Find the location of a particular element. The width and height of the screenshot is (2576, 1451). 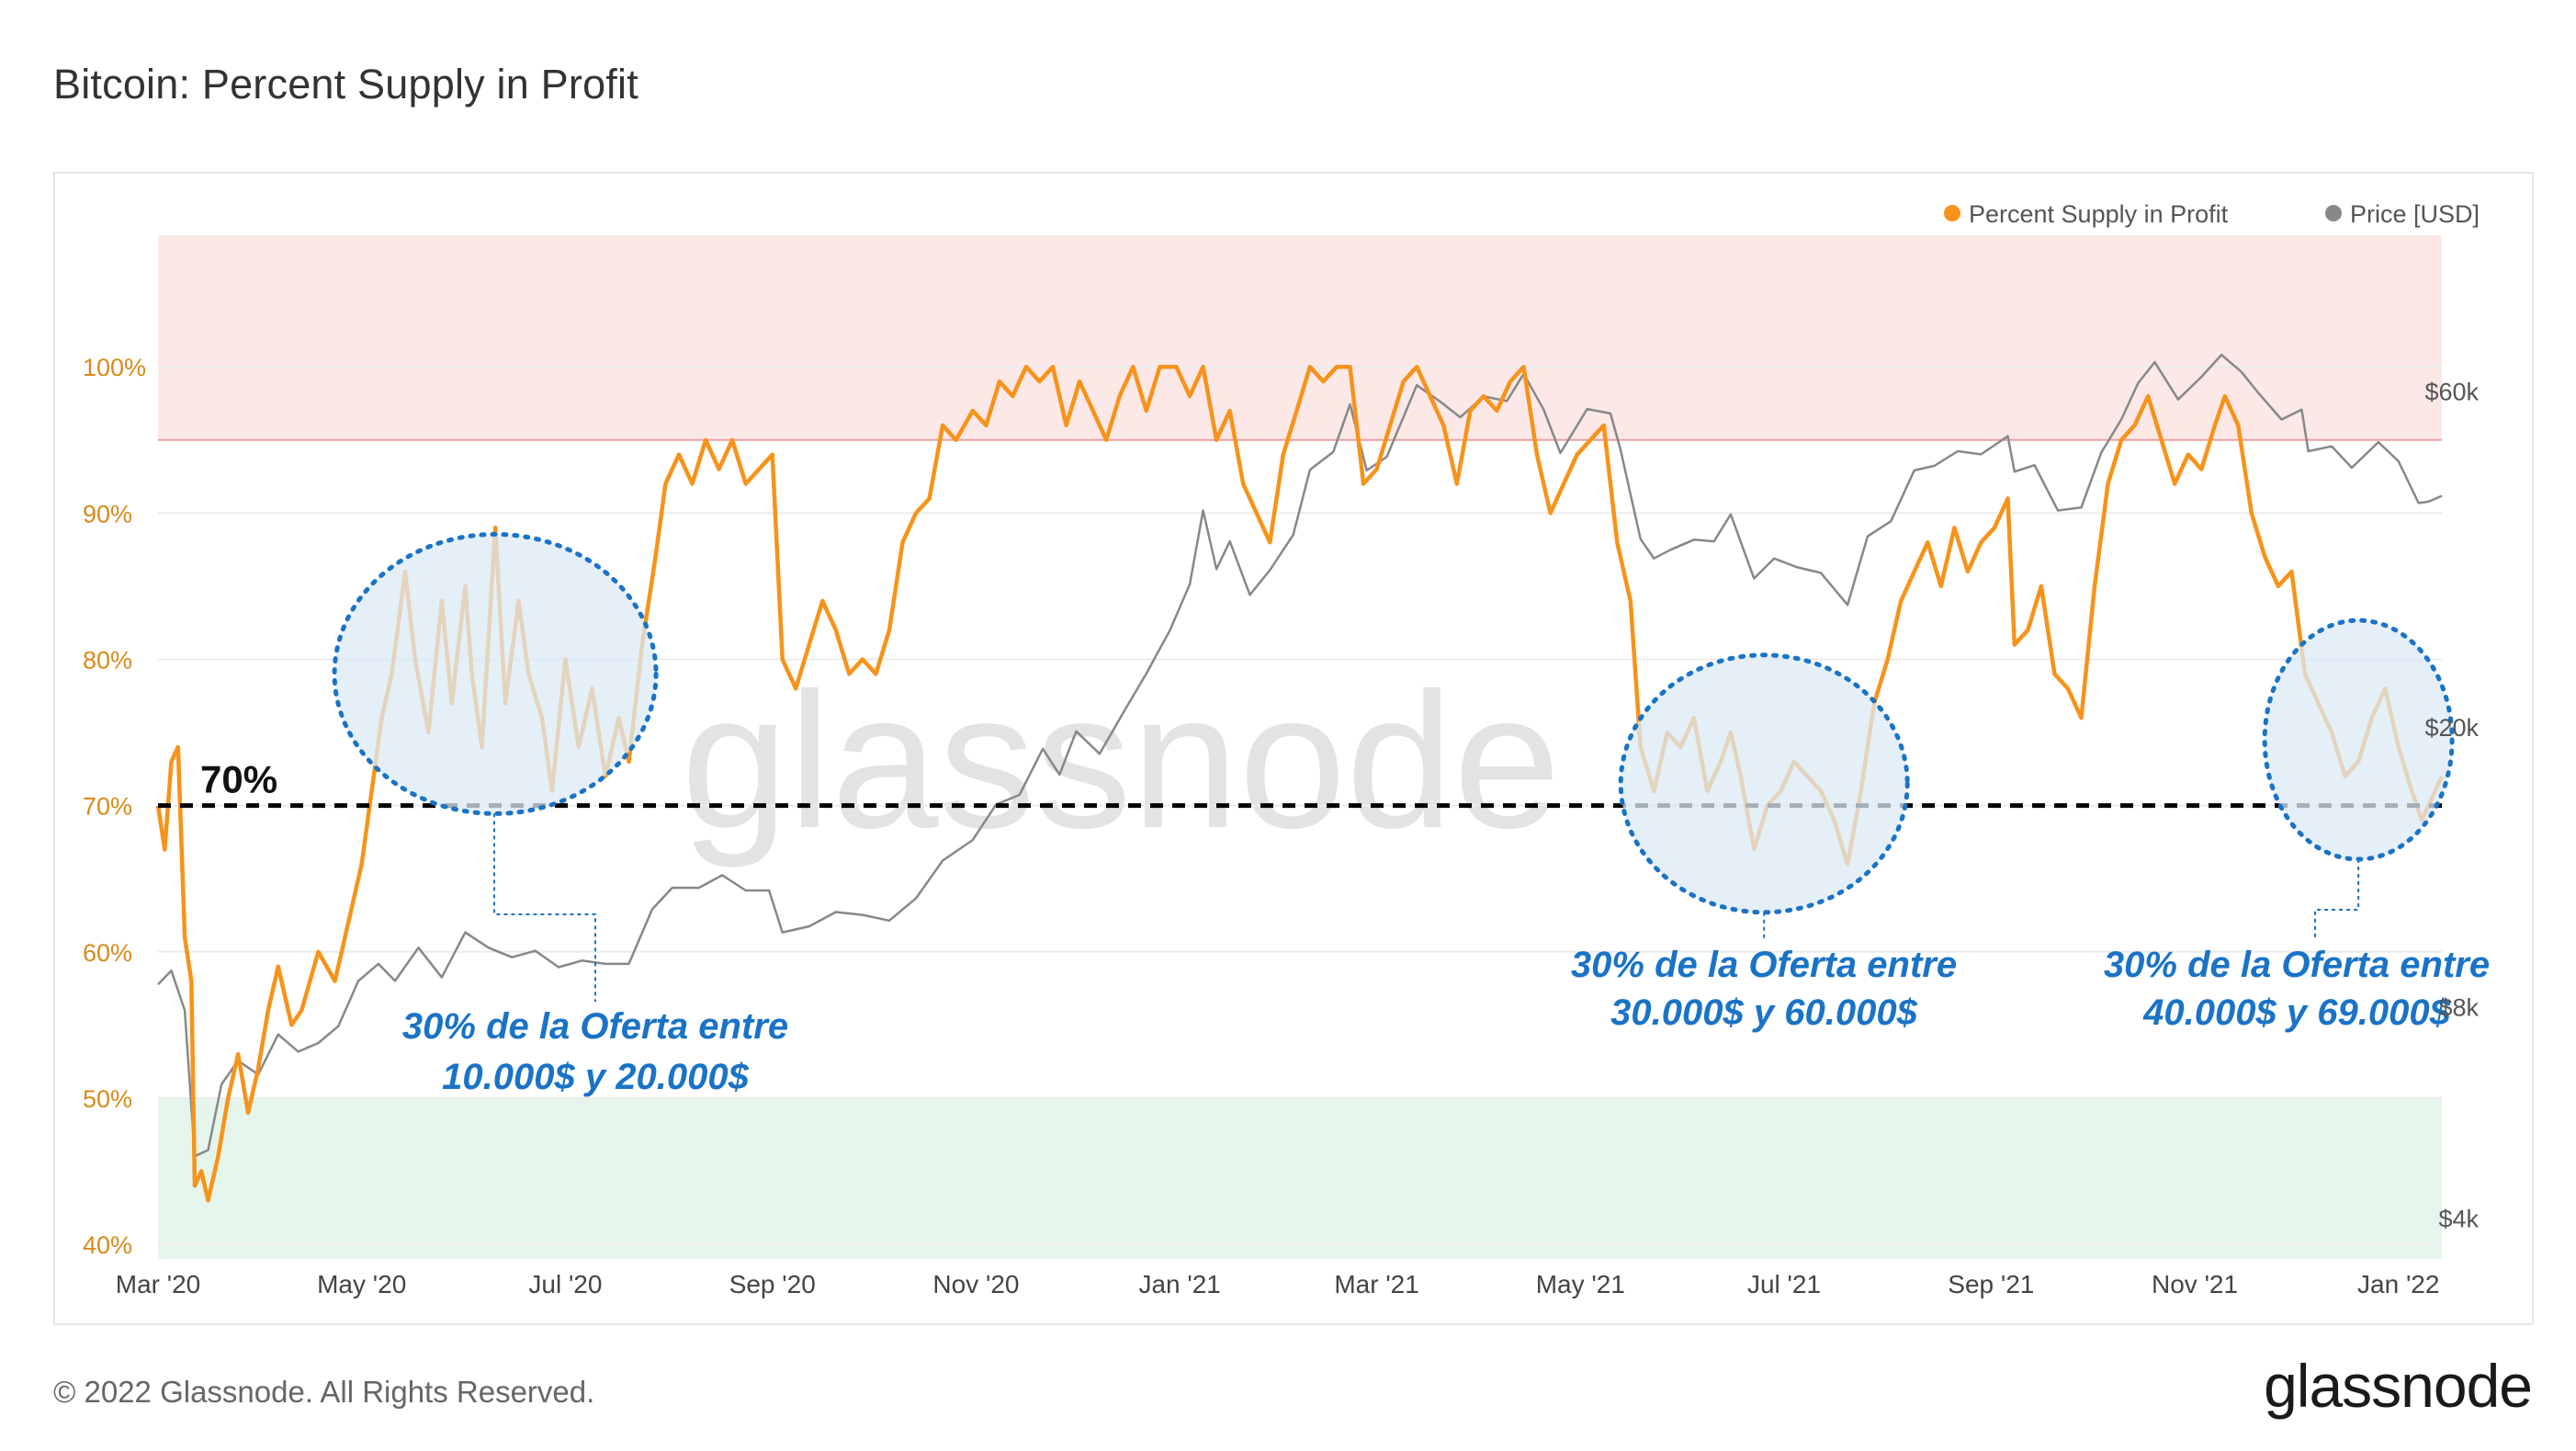

circle-2020-label: 10.000$ y 20.000$ is located at coordinates (595, 1077).